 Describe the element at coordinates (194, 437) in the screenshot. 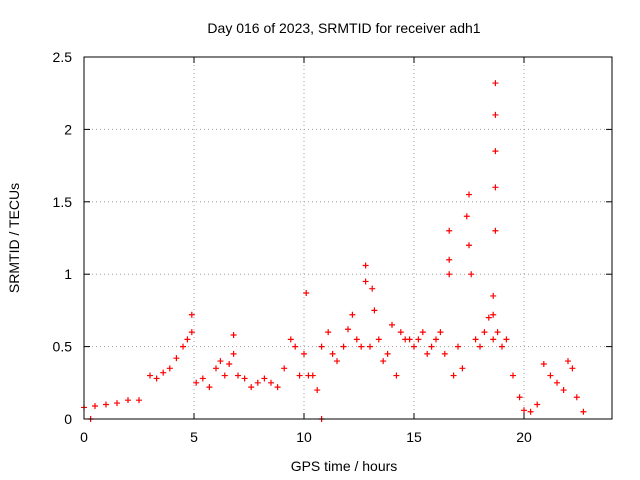

I see `x-tick-label: 5` at that location.